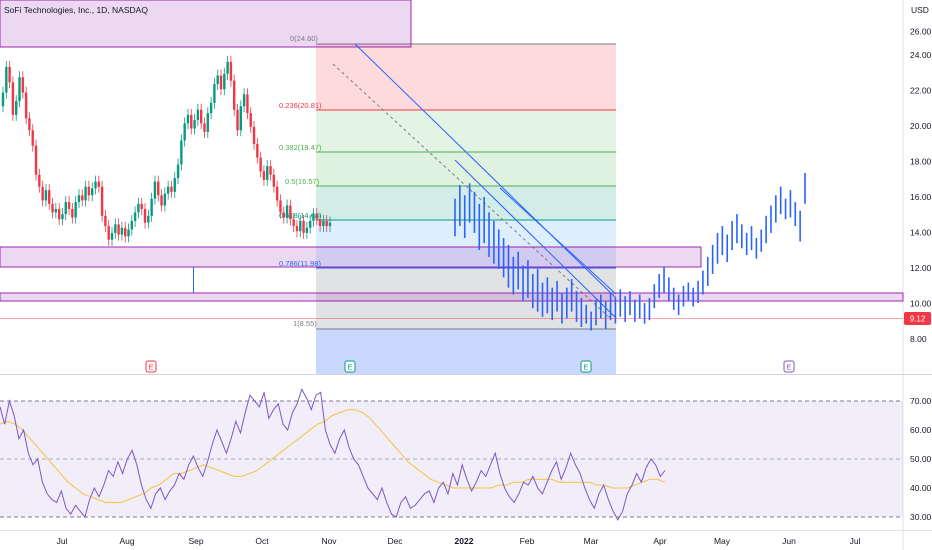  I want to click on time-tick: Jun, so click(789, 541).